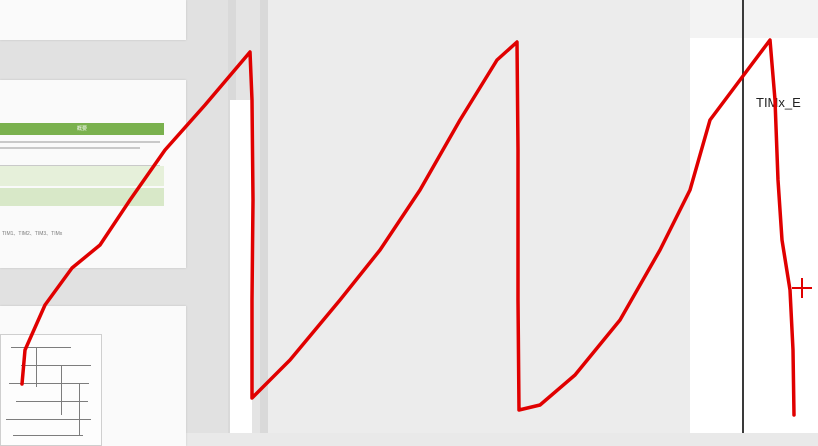 Image resolution: width=818 pixels, height=446 pixels. I want to click on right-pane-divider, so click(743, 216).